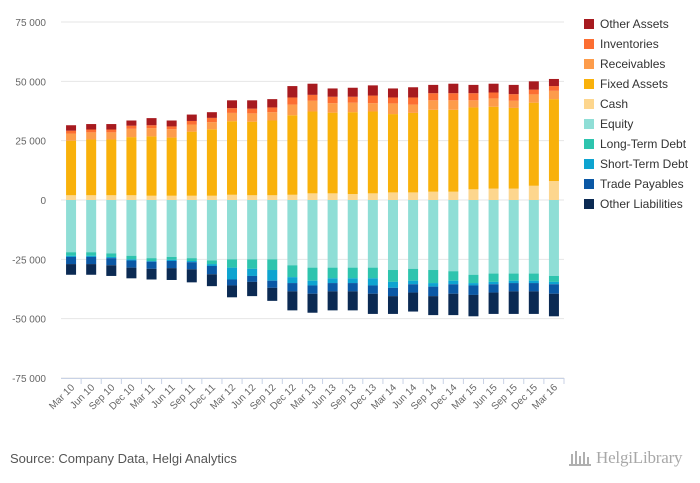 The image size is (700, 483). Describe the element at coordinates (643, 144) in the screenshot. I see `legend-label: Long-Term Debt` at that location.